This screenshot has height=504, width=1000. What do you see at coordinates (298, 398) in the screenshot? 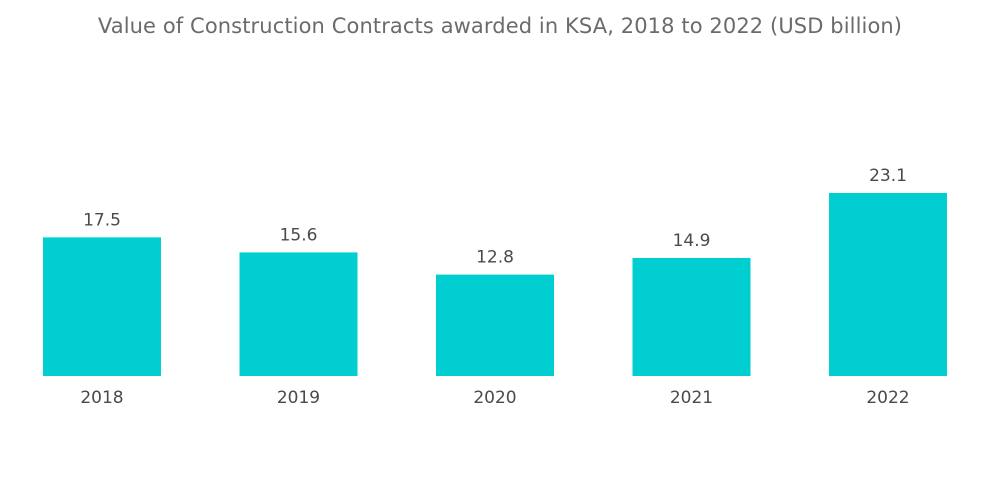
I see `x-tick-label-2019: 2019` at bounding box center [298, 398].